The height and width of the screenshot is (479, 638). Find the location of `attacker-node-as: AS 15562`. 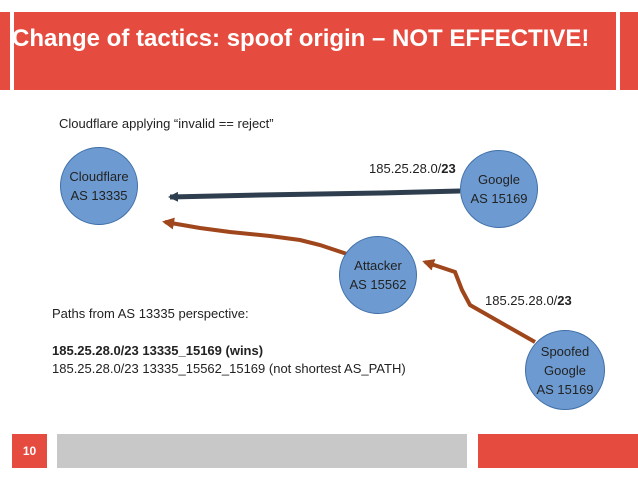

attacker-node-as: AS 15562 is located at coordinates (378, 284).